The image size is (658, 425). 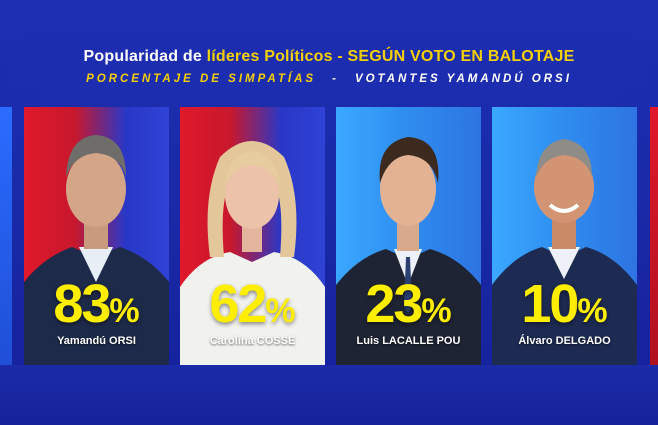 I want to click on right-edge-card, so click(x=654, y=236).